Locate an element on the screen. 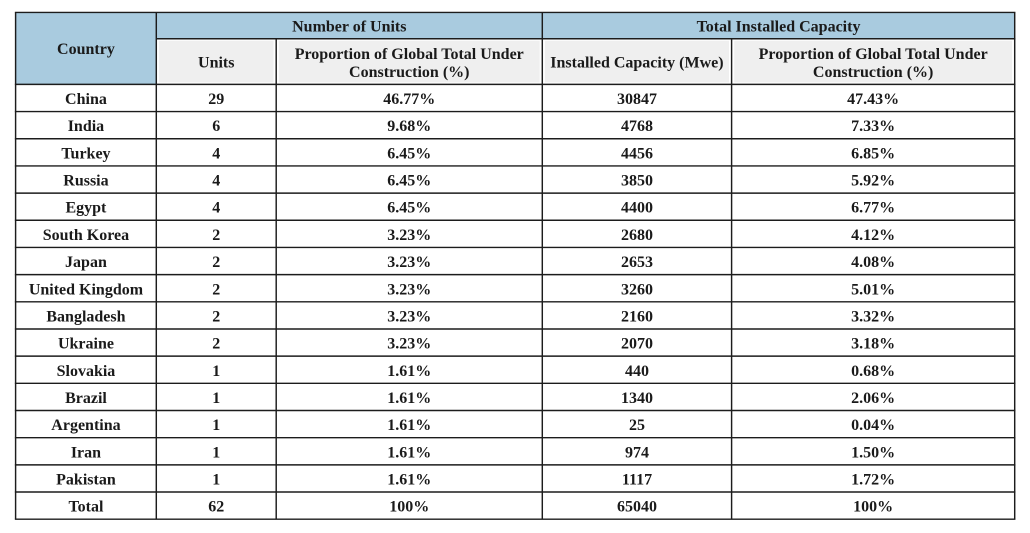 This screenshot has height=533, width=1030. svg-text: United Kingdom is located at coordinates (86, 289).